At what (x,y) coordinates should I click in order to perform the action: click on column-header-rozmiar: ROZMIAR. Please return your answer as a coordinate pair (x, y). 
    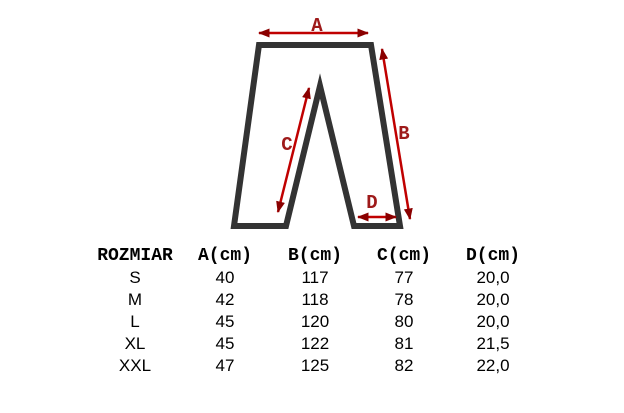
    Looking at the image, I should click on (135, 256).